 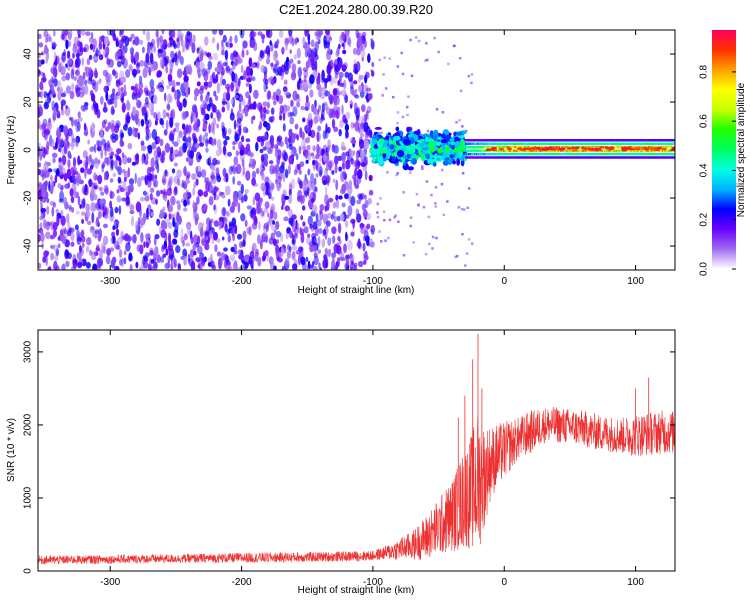 I want to click on spectrogram-x-tick-label: -300, so click(x=110, y=281).